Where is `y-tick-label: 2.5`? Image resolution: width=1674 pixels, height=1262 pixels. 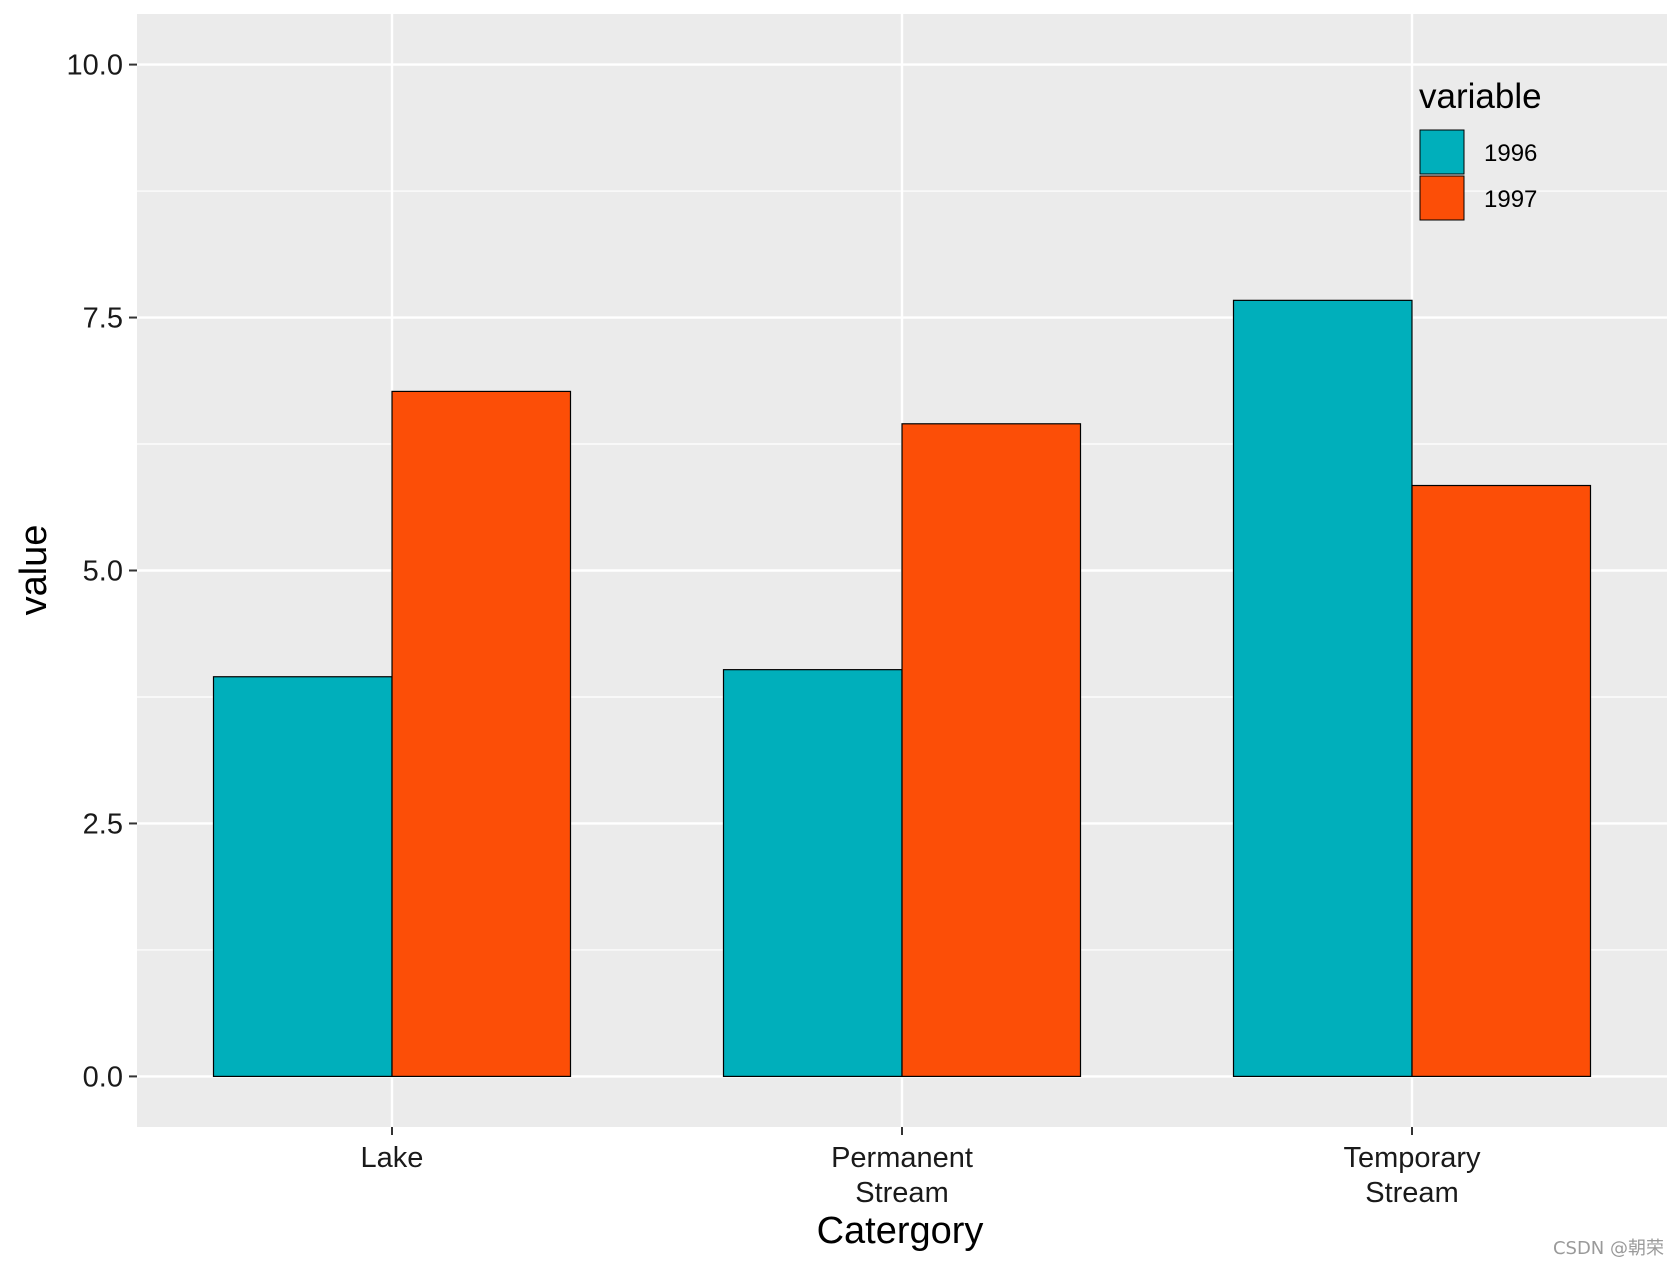 y-tick-label: 2.5 is located at coordinates (103, 824).